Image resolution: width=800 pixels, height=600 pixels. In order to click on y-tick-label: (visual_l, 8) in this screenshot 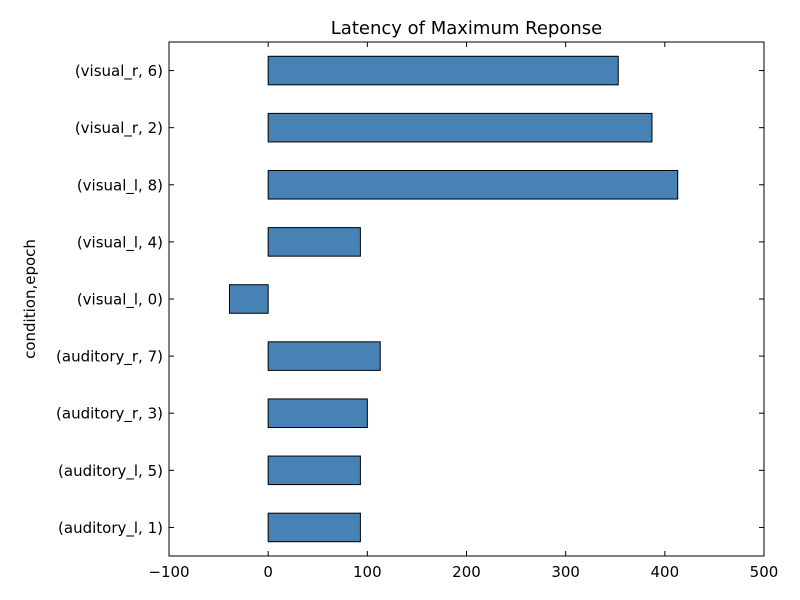, I will do `click(120, 185)`.